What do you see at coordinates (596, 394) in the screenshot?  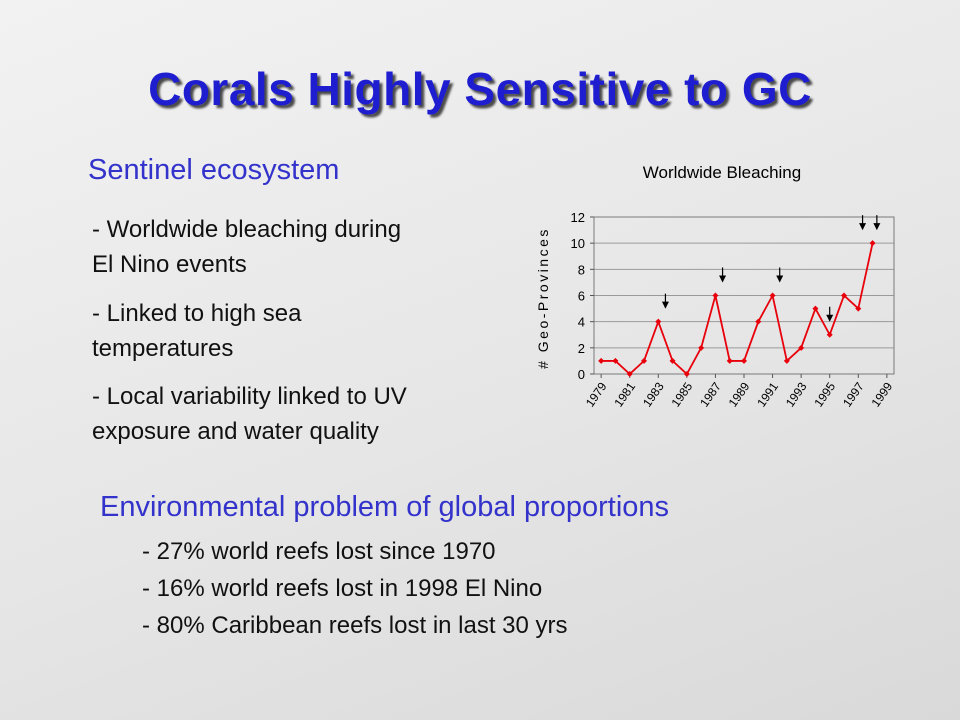 I see `x-tick-label: 1979` at bounding box center [596, 394].